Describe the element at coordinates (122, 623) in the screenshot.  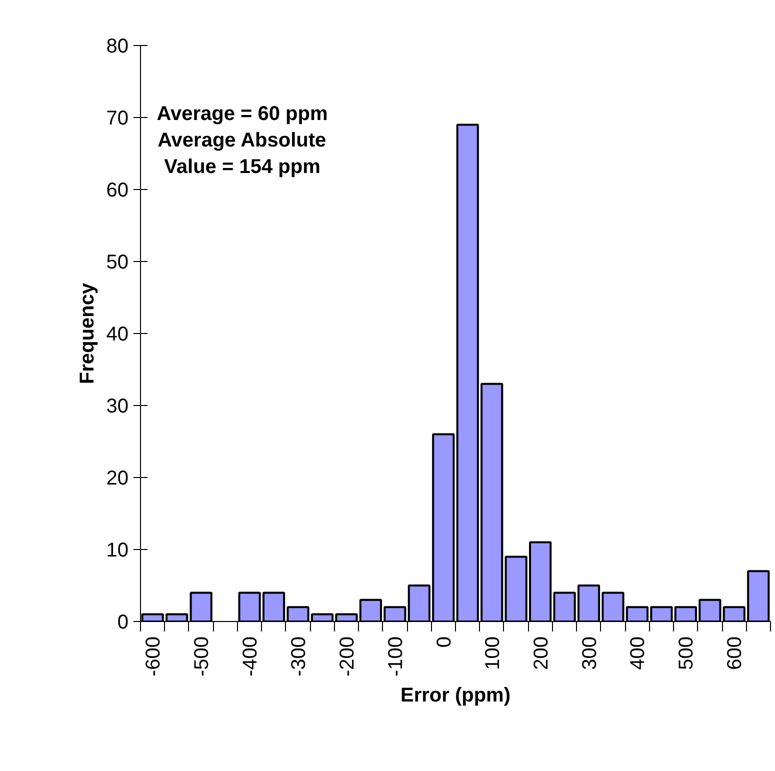
I see `y-tick-label: 0` at that location.